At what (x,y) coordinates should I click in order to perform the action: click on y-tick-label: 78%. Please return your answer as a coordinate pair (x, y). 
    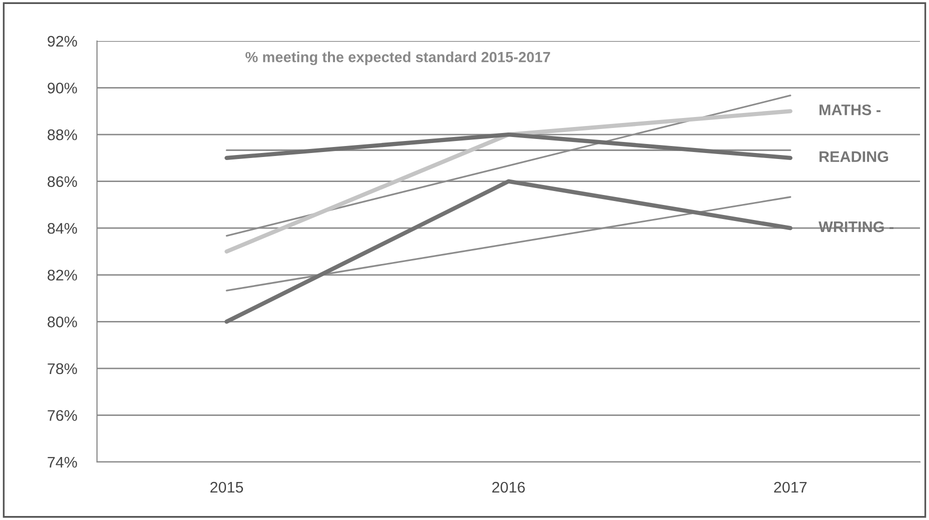
    Looking at the image, I should click on (63, 368).